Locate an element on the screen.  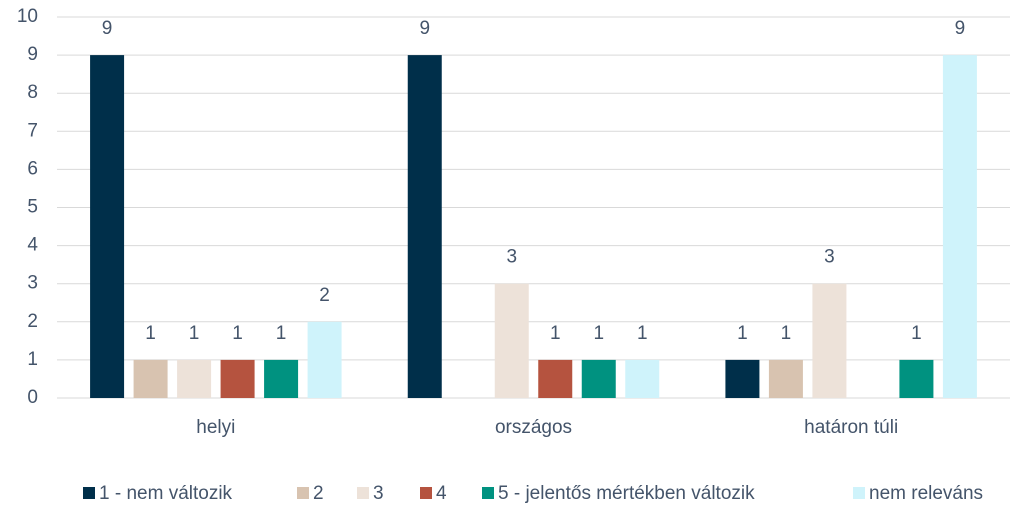
legend-label: nem releváns is located at coordinates (926, 493).